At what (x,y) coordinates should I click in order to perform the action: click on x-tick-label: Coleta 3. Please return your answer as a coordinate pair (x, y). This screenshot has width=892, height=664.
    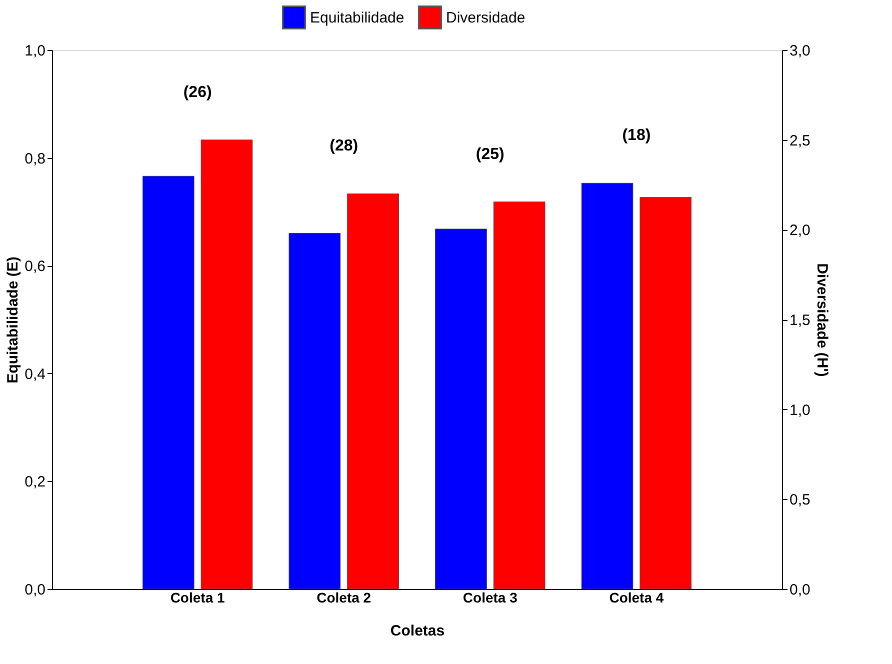
    Looking at the image, I should click on (490, 598).